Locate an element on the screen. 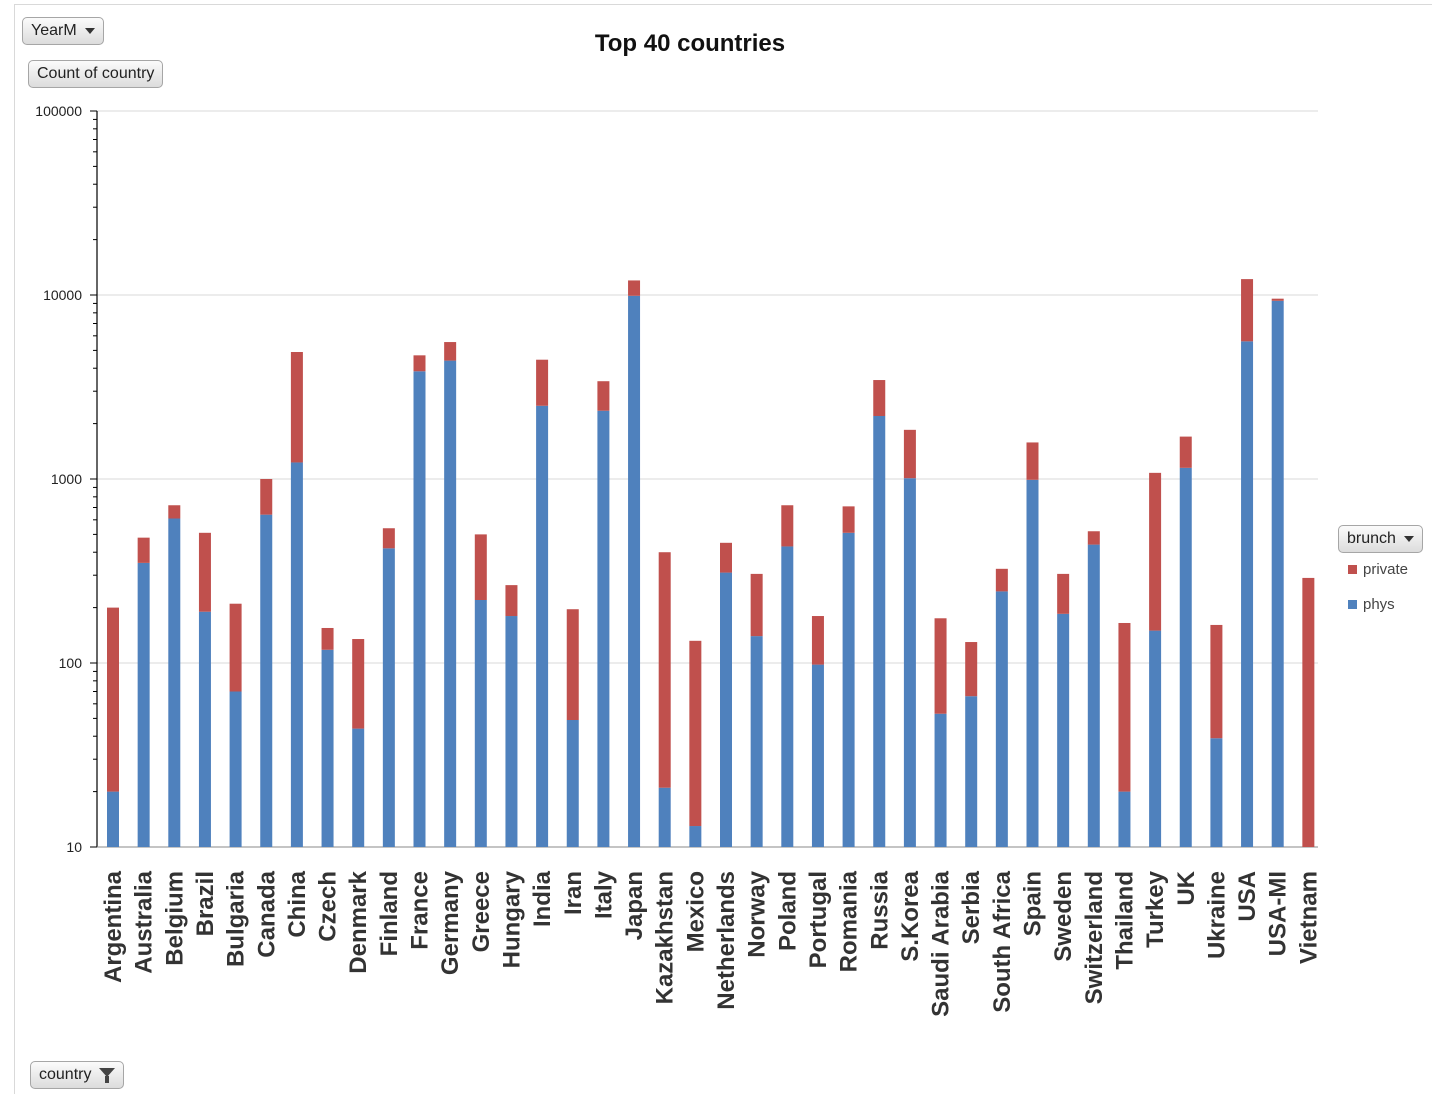 This screenshot has height=1097, width=1434. count-of-country-field-button: Count of country is located at coordinates (96, 74).